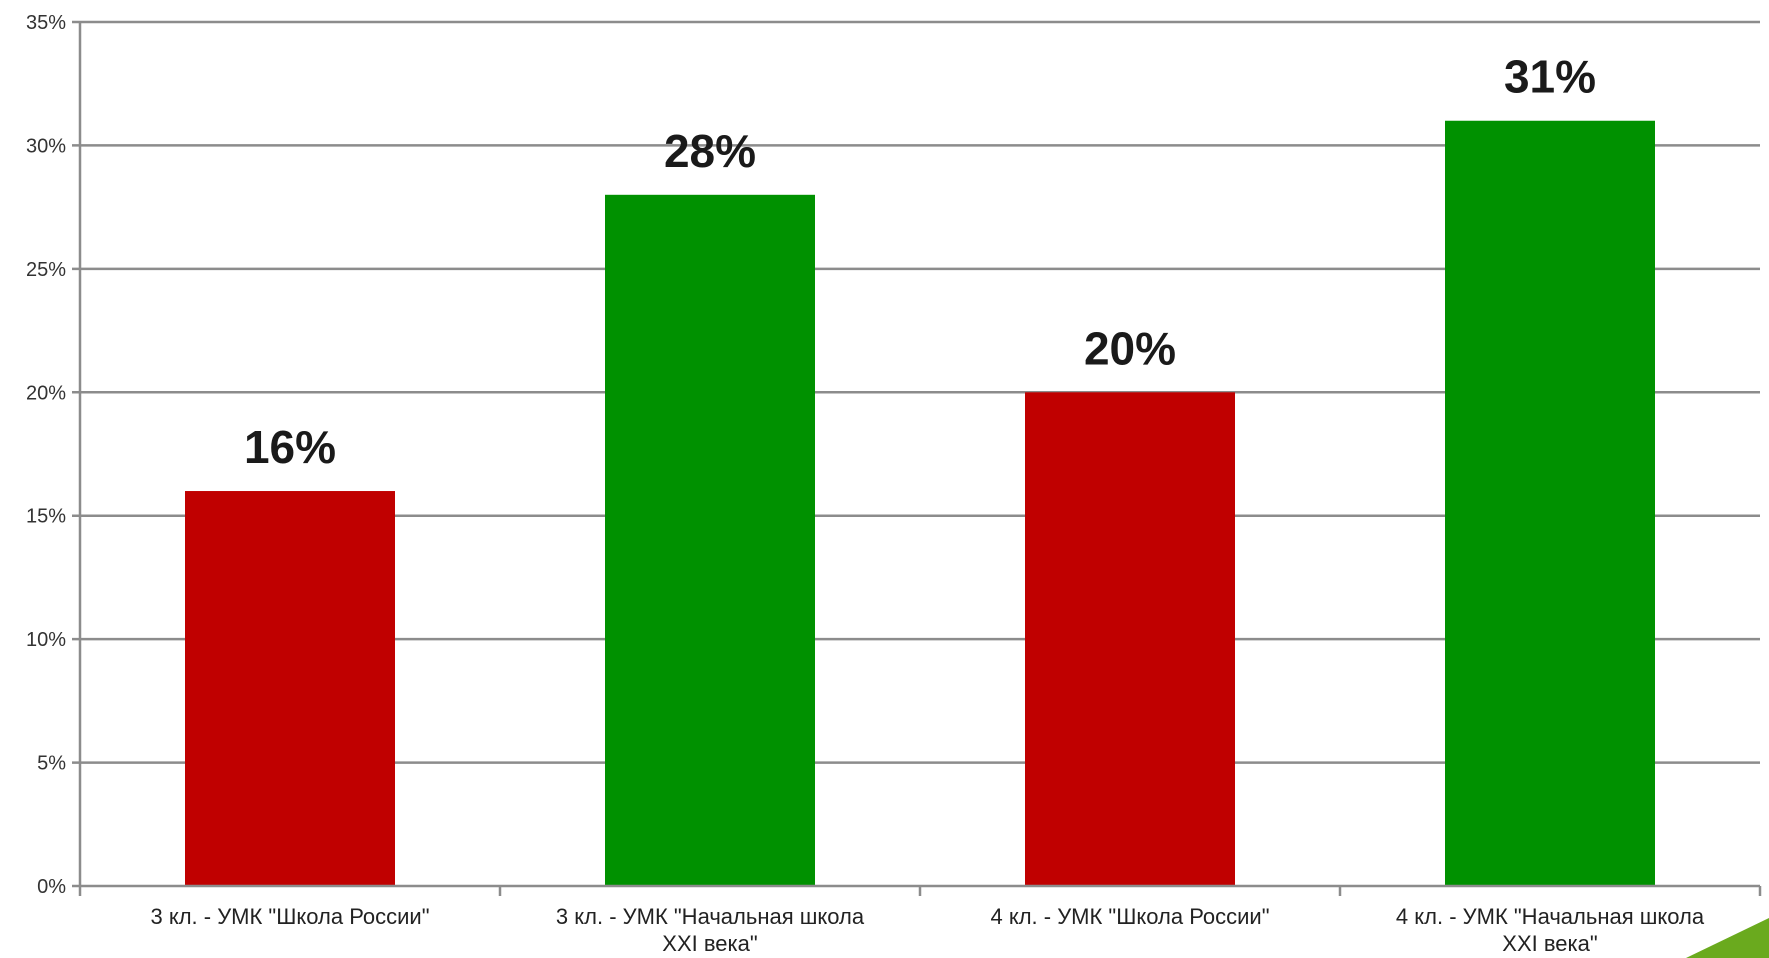 The image size is (1769, 958). I want to click on y-tick-label: 25%, so click(46, 270).